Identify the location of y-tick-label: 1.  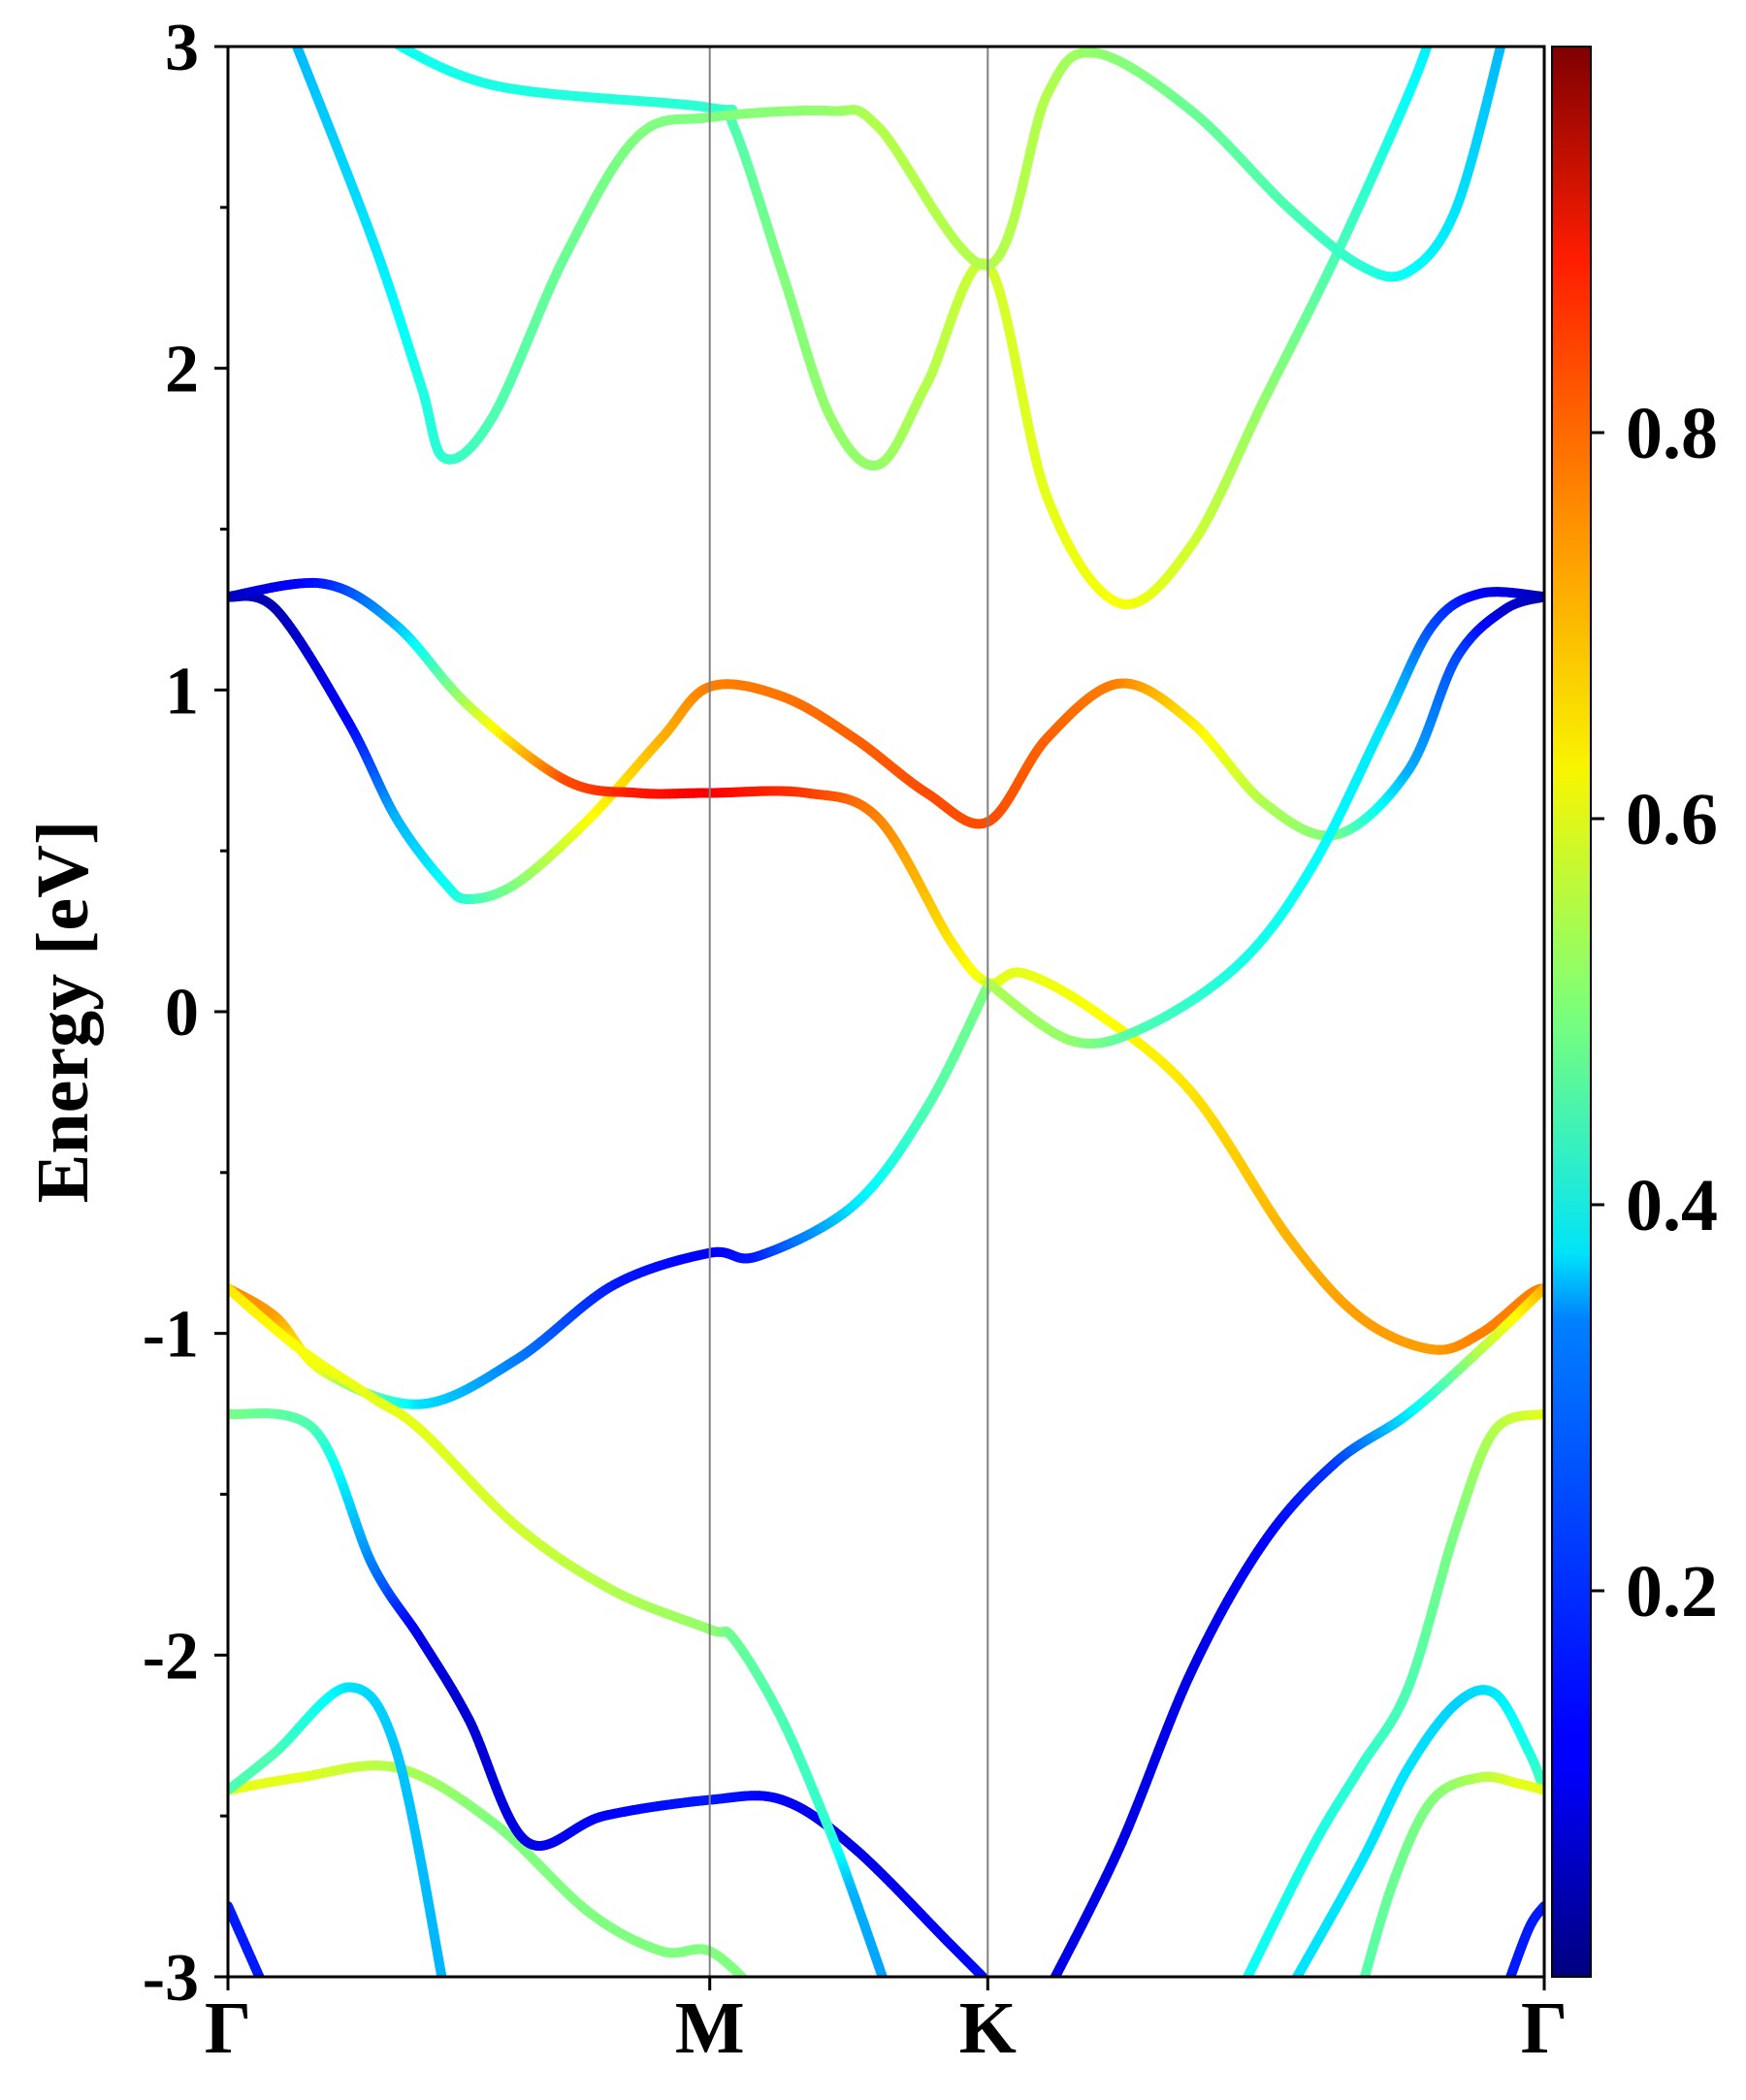
(182, 691).